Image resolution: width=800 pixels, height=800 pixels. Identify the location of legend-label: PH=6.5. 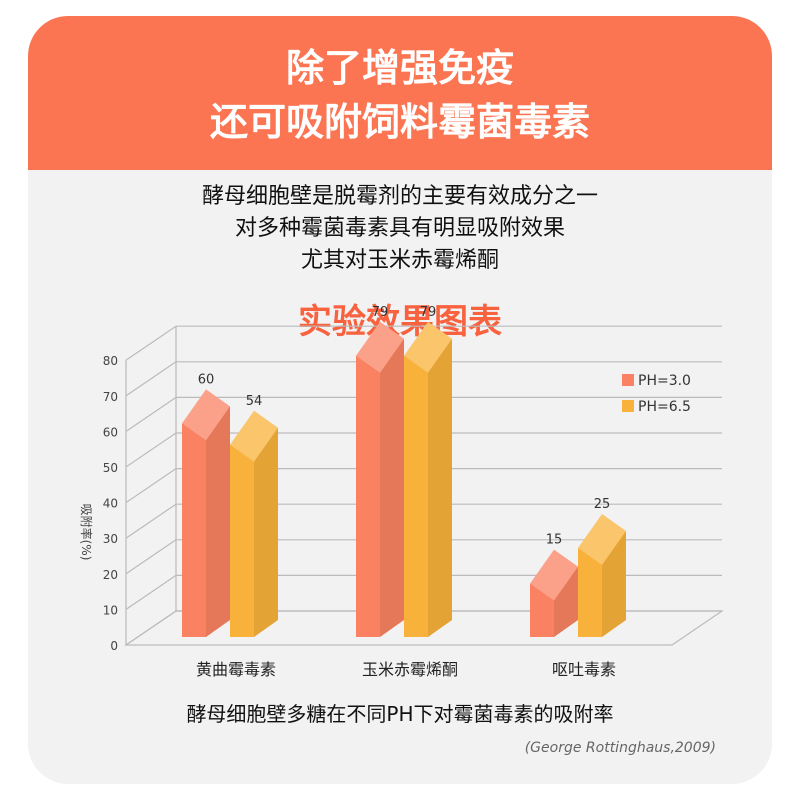
(664, 407).